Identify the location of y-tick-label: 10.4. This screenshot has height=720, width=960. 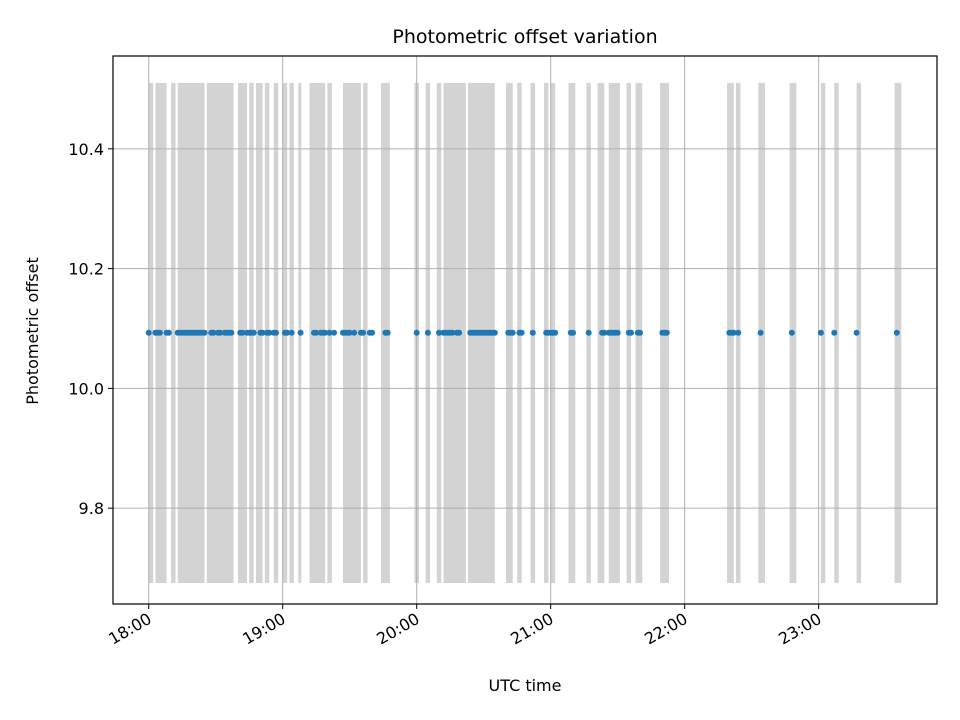
(86, 149).